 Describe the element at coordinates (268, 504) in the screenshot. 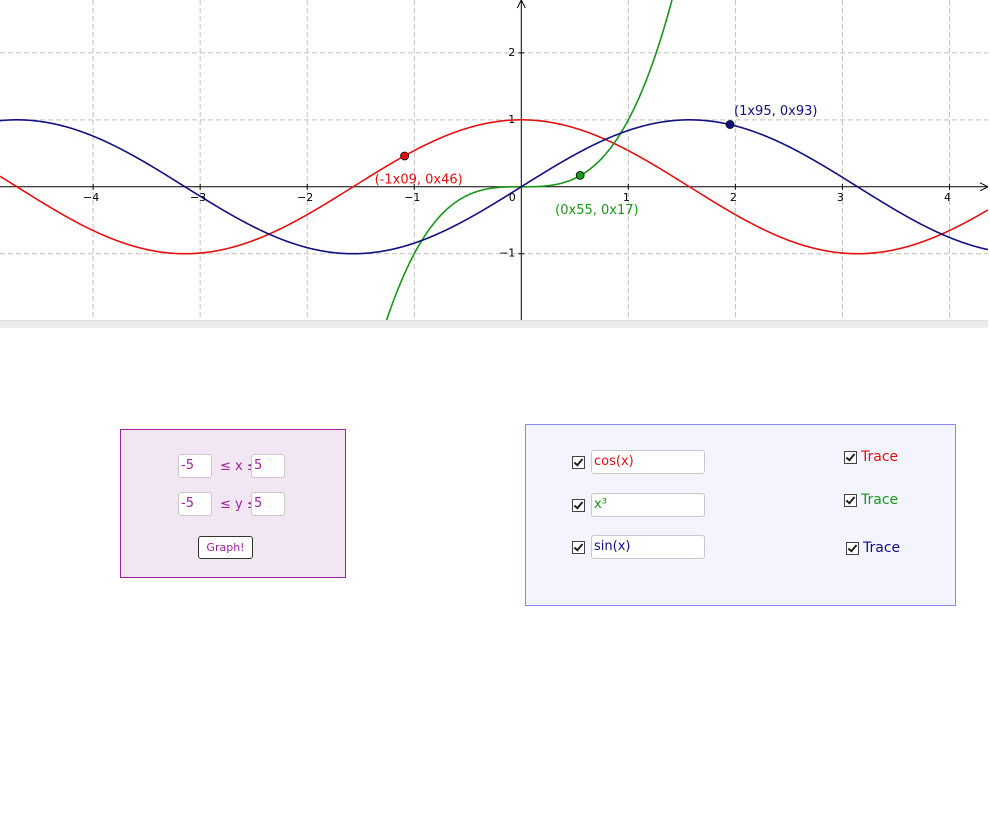

I see `y-max-input: 5` at that location.